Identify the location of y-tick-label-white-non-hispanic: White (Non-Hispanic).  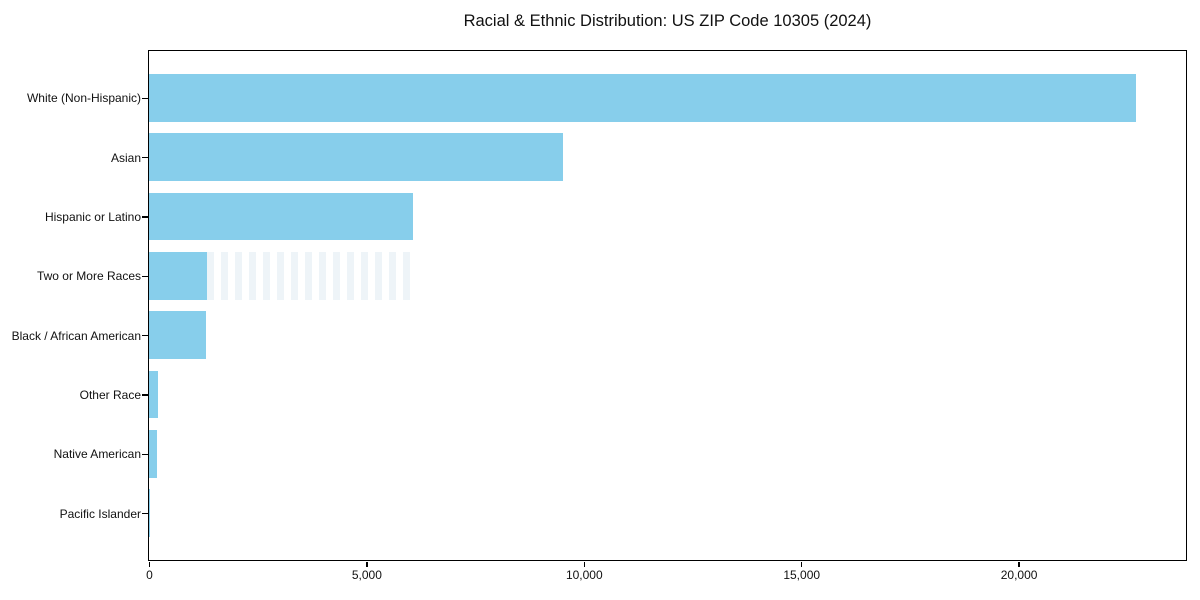
(83, 98).